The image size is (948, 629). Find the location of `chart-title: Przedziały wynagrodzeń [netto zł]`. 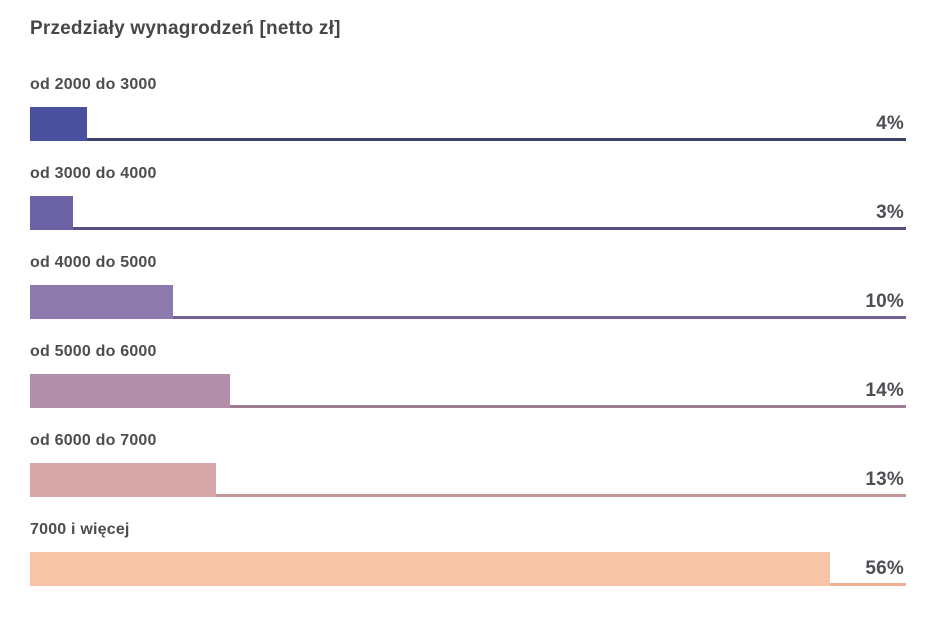

chart-title: Przedziały wynagrodzeń [netto zł] is located at coordinates (185, 28).